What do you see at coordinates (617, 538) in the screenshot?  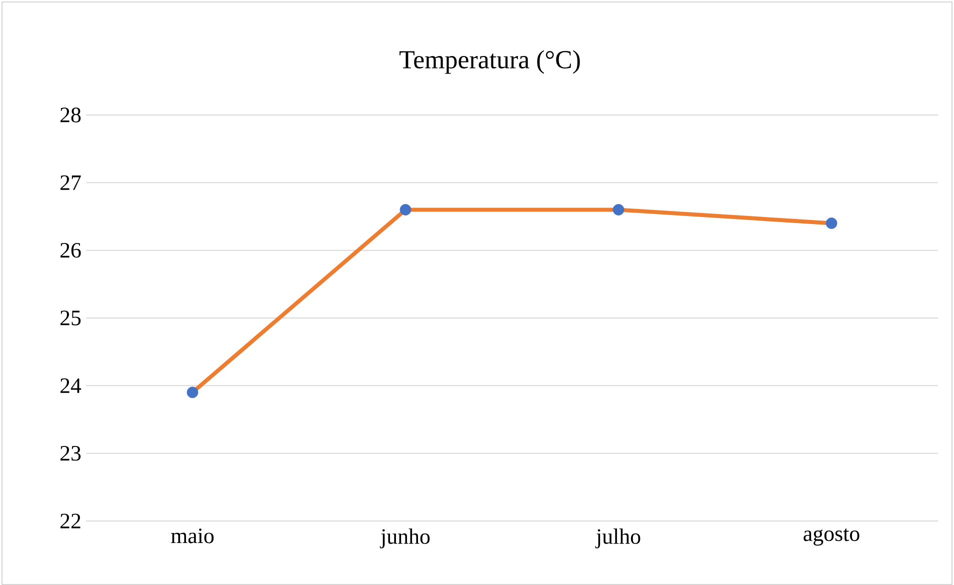 I see `x-tick-label: julho` at bounding box center [617, 538].